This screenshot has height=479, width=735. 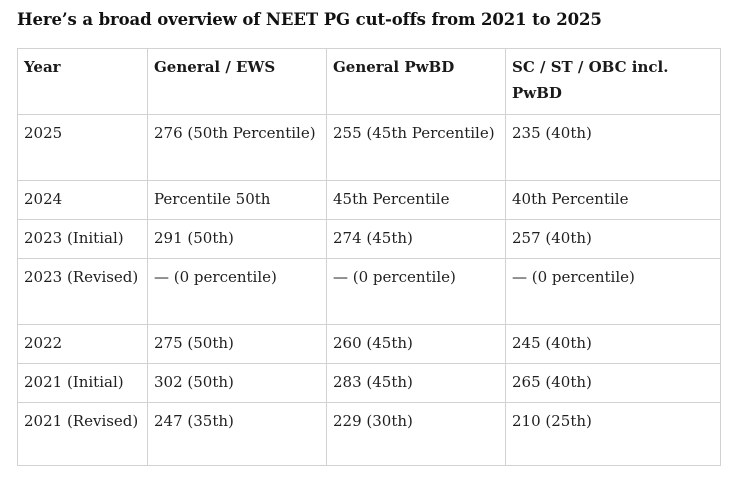 What do you see at coordinates (416, 239) in the screenshot?
I see `cell-general-pwbd: 274 (45th)` at bounding box center [416, 239].